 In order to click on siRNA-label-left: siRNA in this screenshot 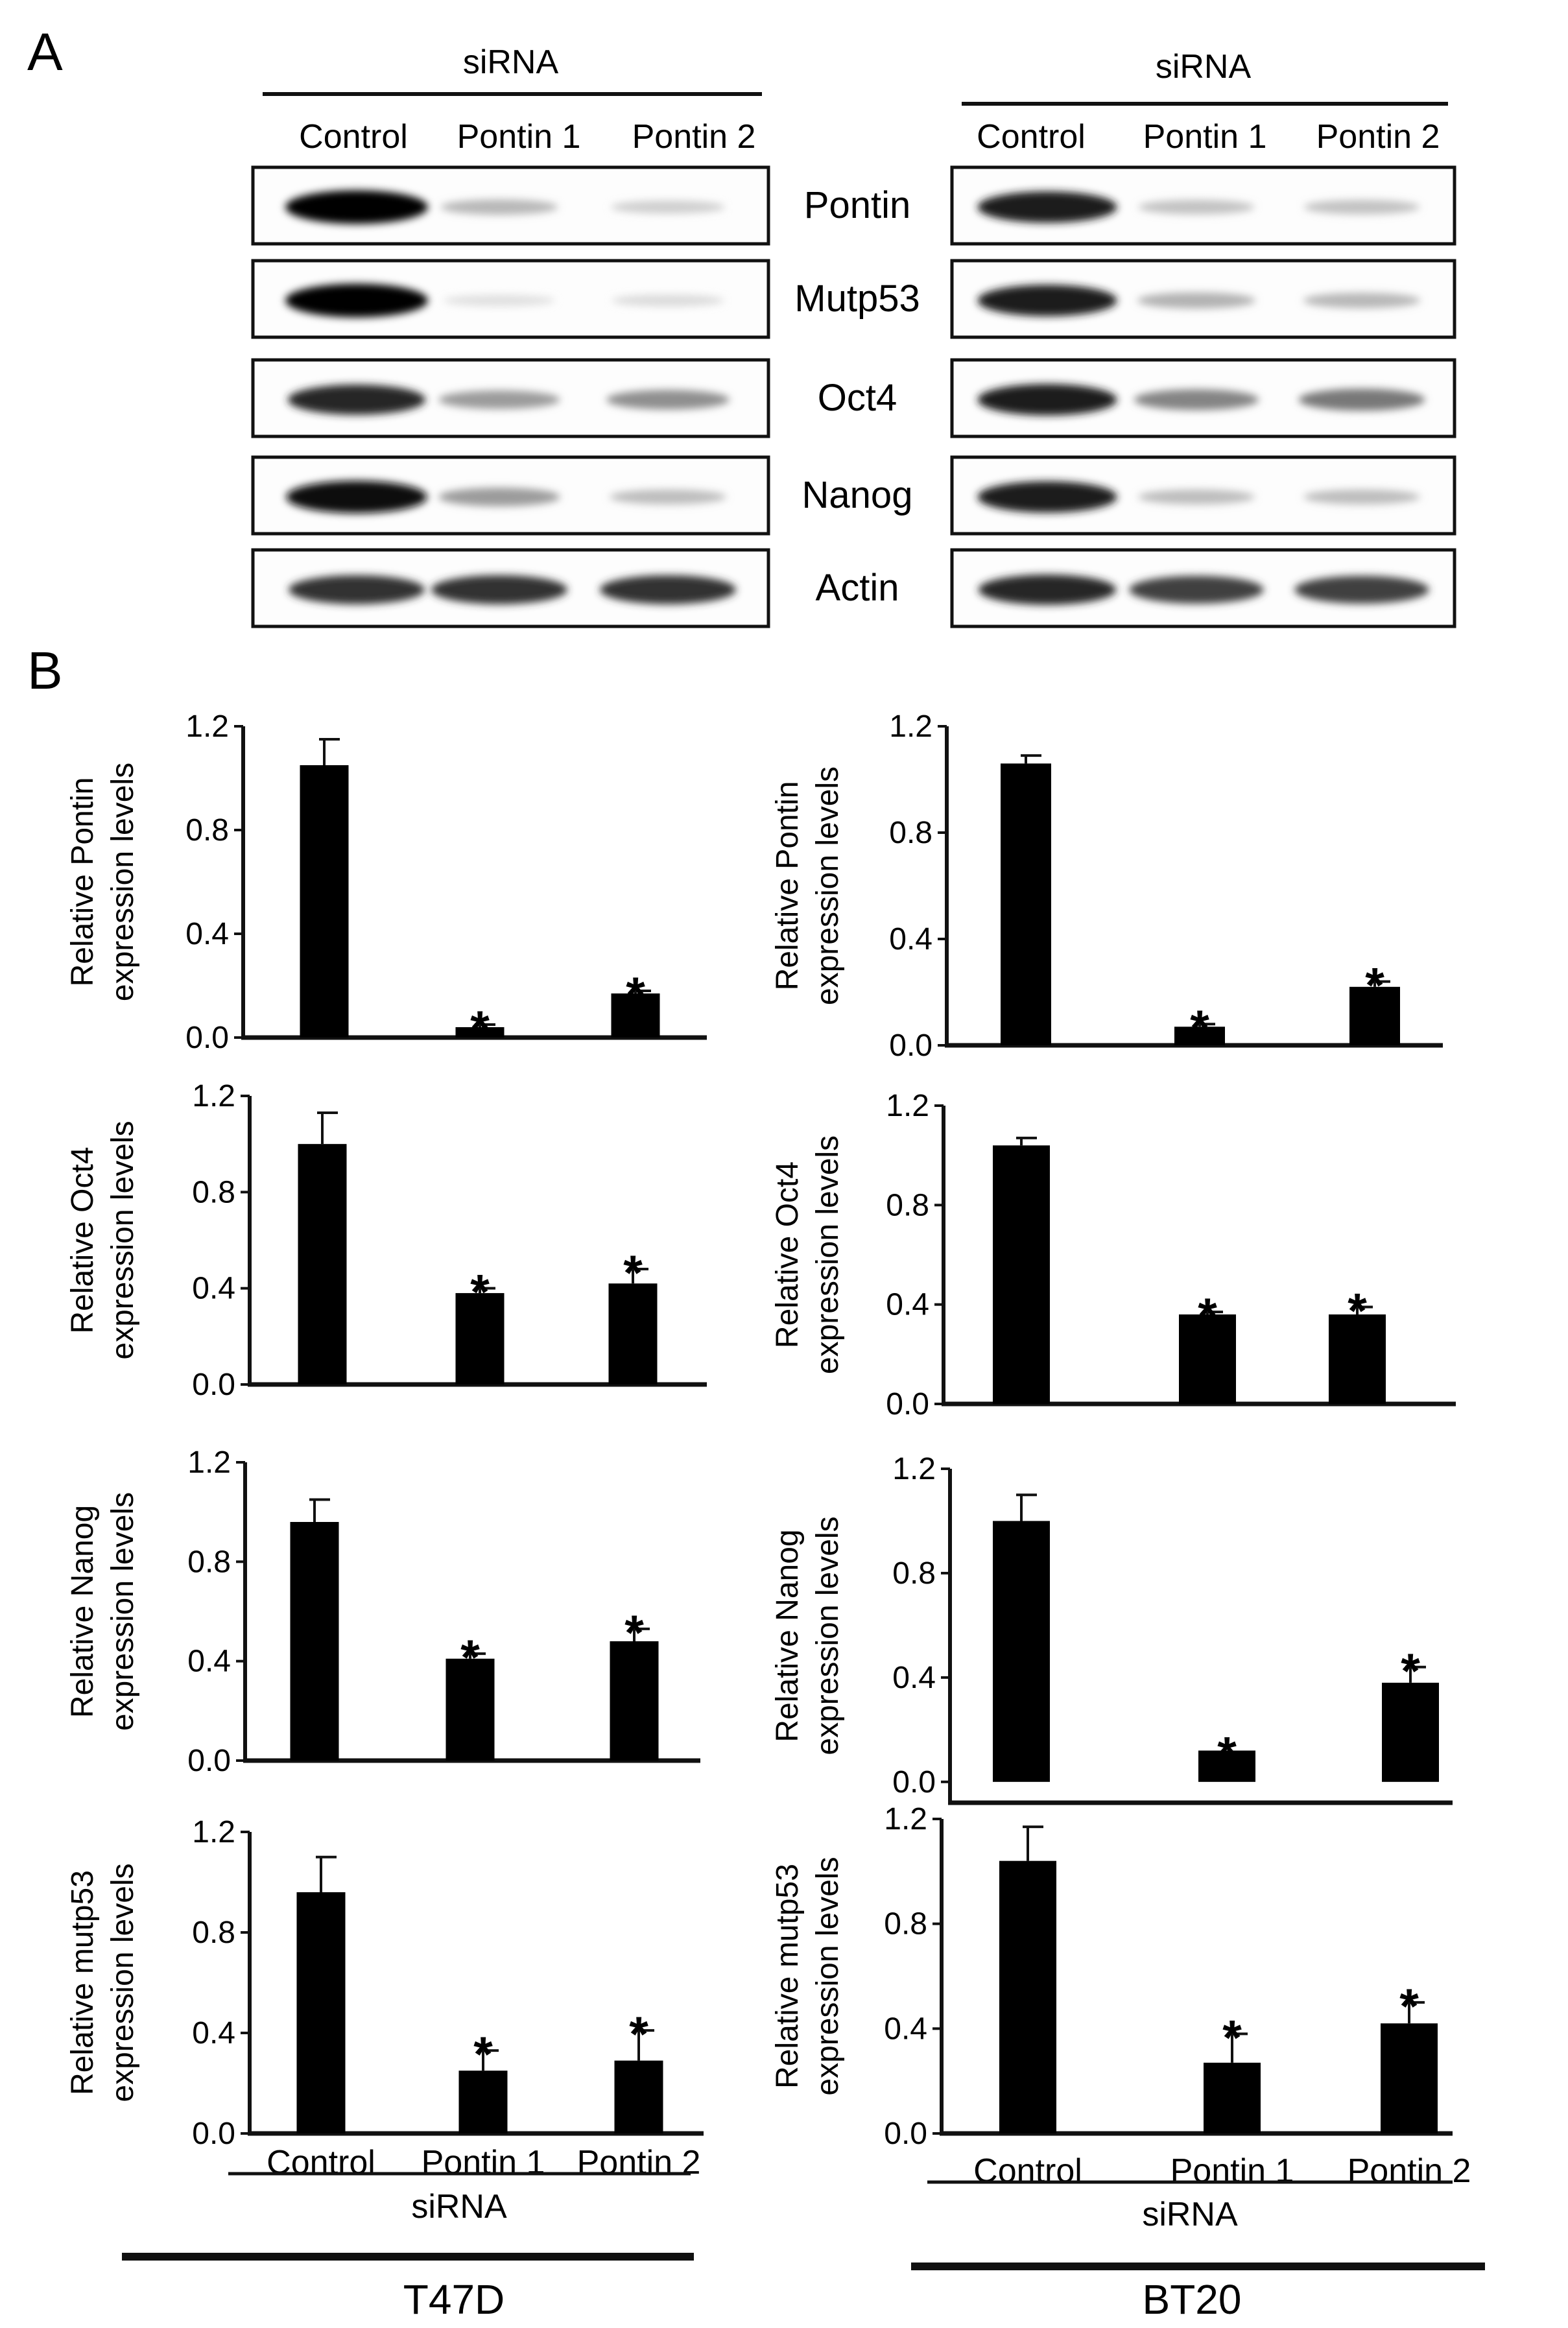, I will do `click(459, 2207)`.